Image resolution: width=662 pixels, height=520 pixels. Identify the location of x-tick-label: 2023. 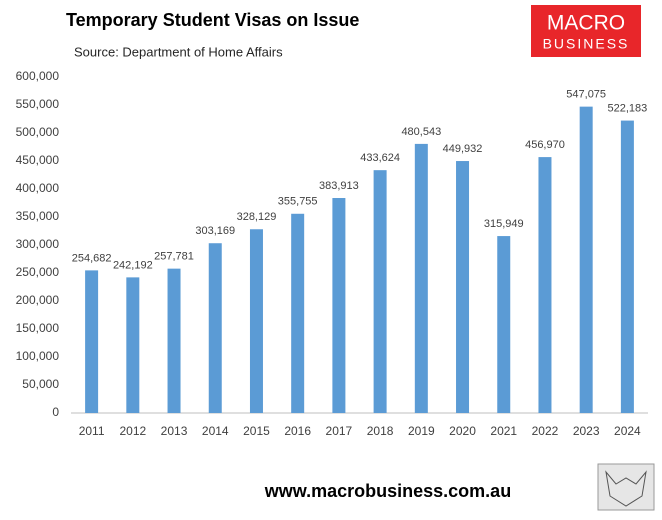
(586, 431).